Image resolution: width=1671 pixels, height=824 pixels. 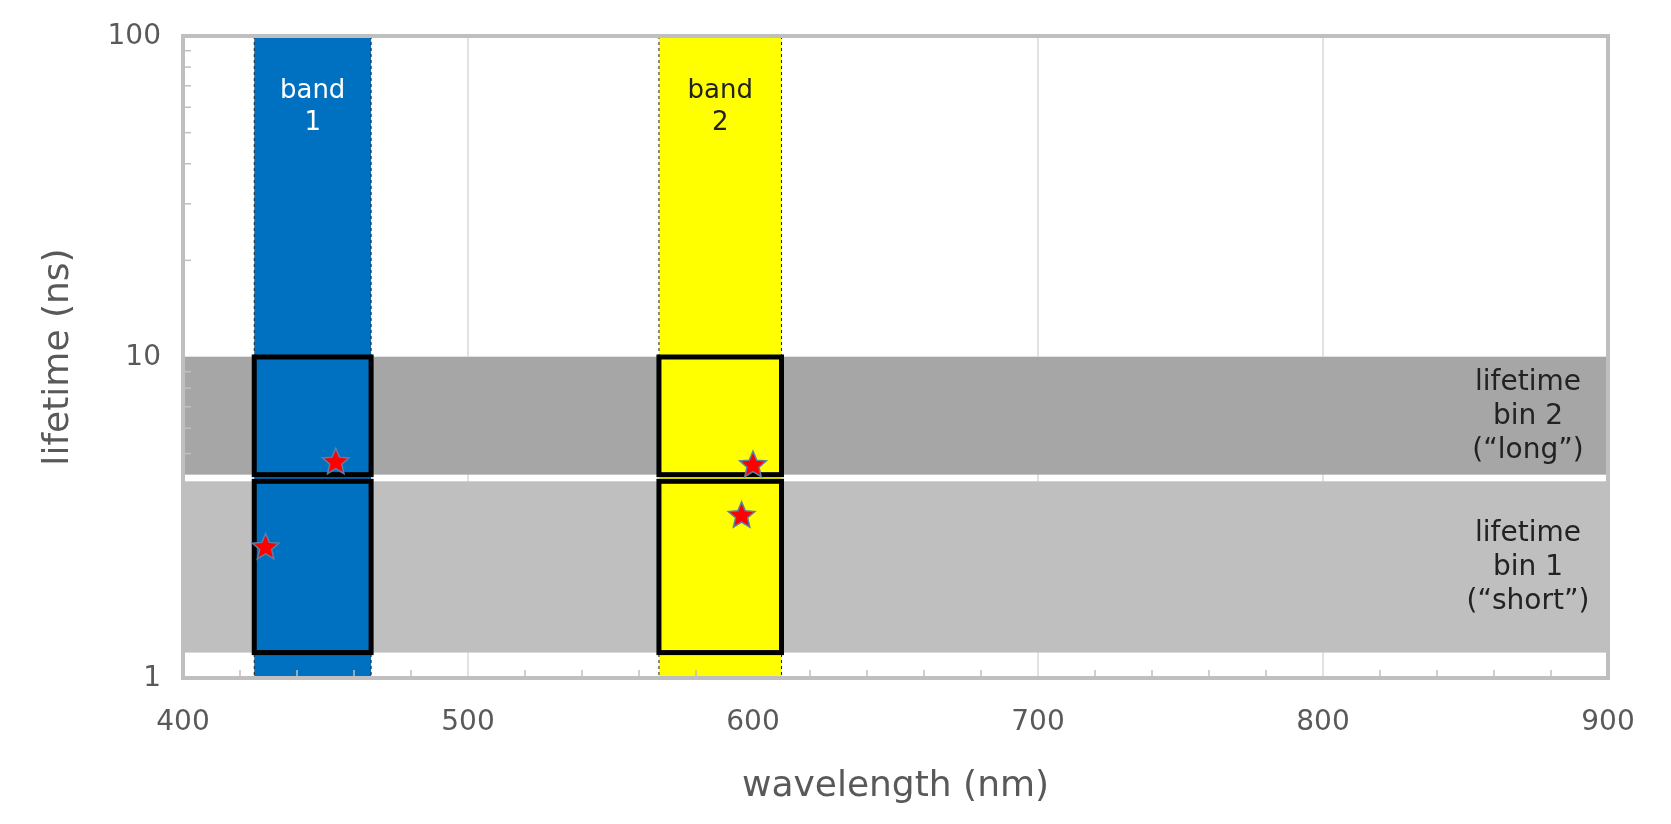 I want to click on band-label: band 1, so click(x=312, y=105).